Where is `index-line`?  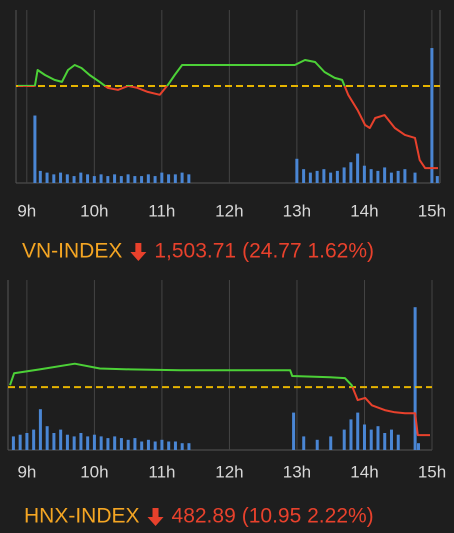 index-line is located at coordinates (219, 399).